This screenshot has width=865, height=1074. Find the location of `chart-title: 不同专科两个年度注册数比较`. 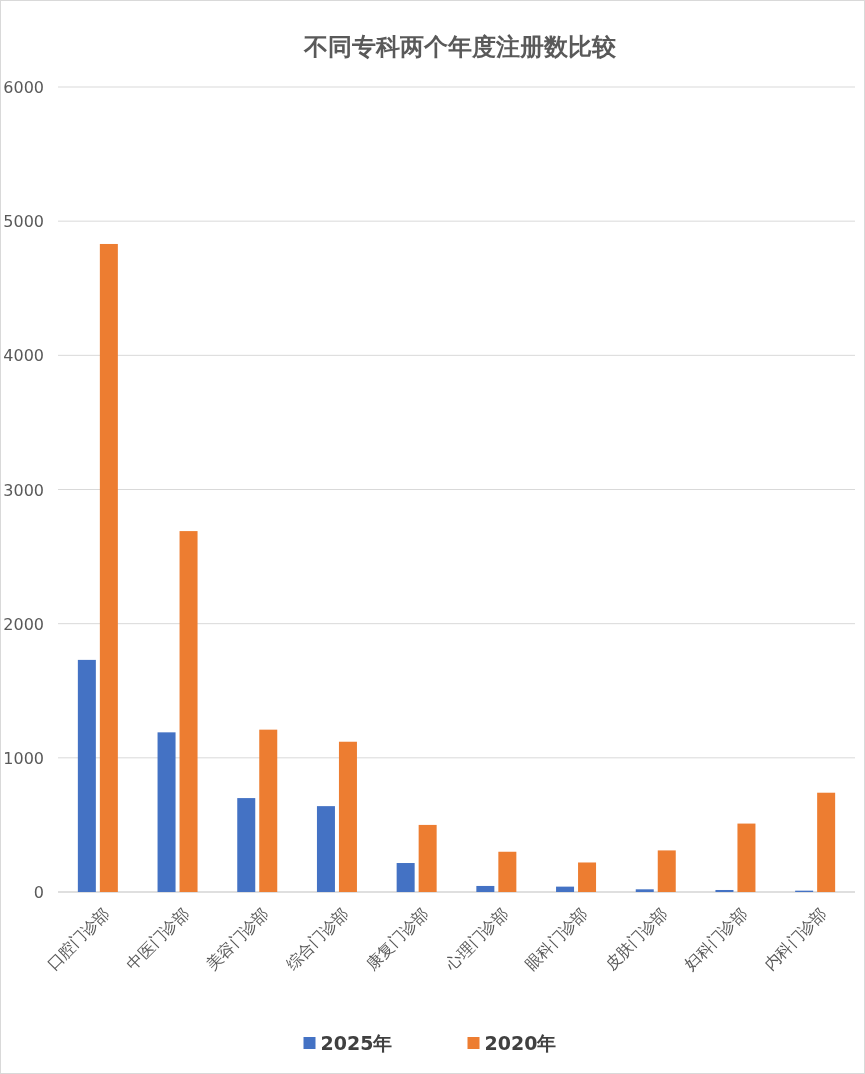

chart-title: 不同专科两个年度注册数比较 is located at coordinates (460, 47).